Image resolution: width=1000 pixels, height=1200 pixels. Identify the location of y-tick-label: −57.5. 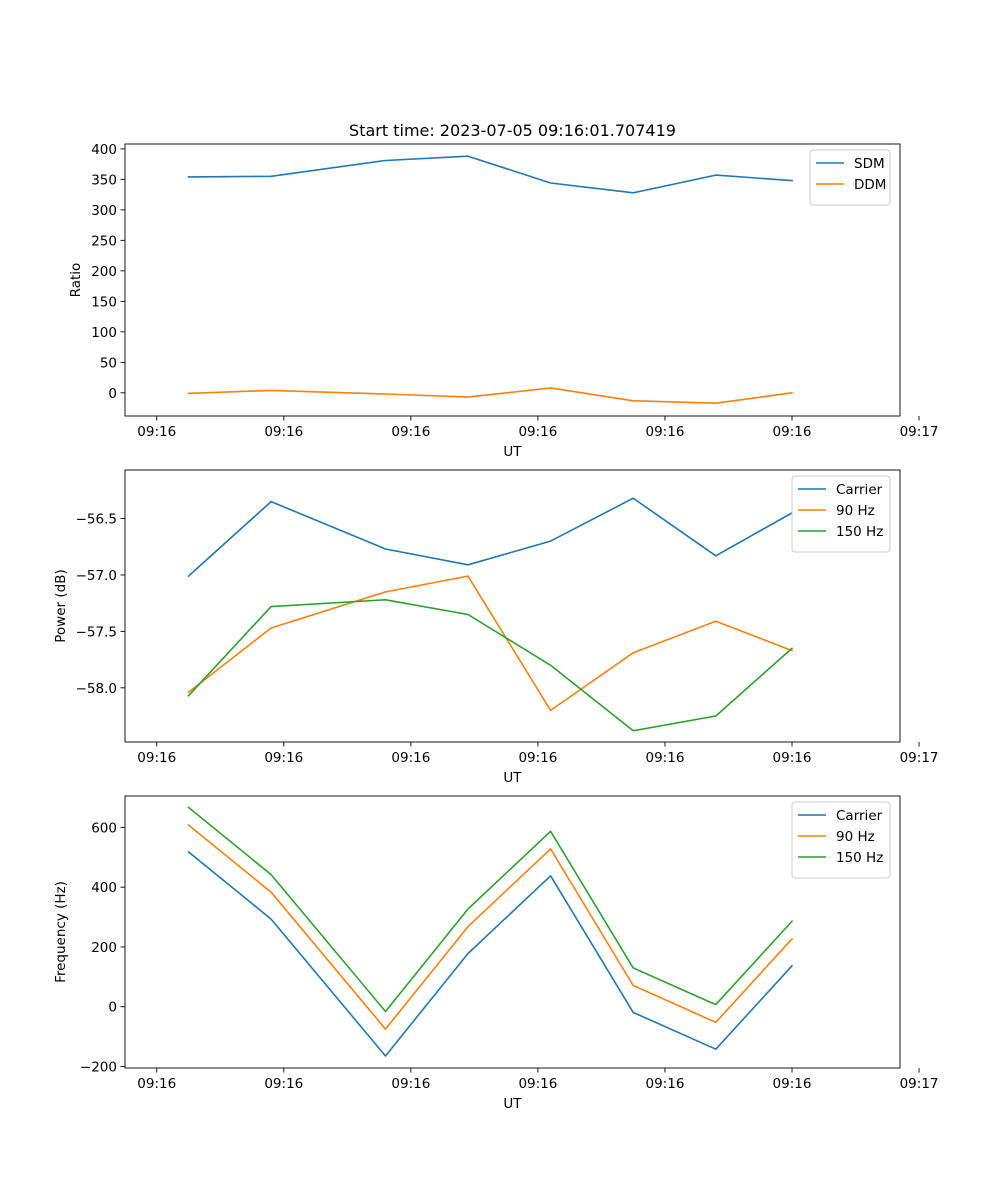
(96, 632).